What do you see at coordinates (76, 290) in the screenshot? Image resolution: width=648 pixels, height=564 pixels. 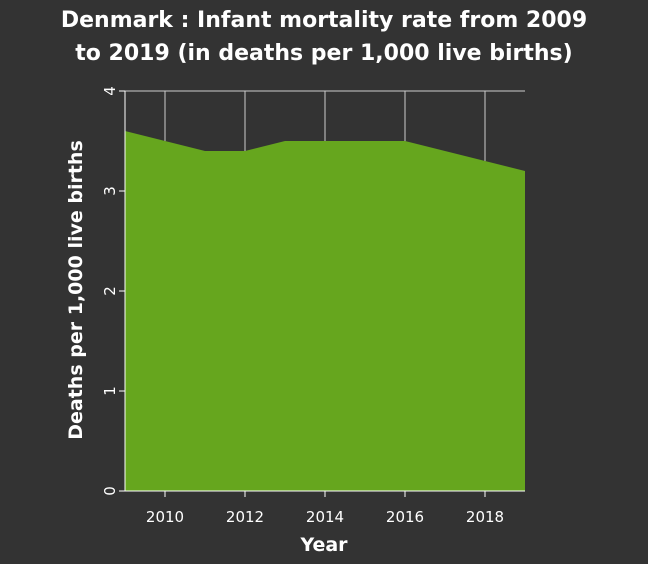 I see `y-axis-label: Deaths per 1,000 live births` at bounding box center [76, 290].